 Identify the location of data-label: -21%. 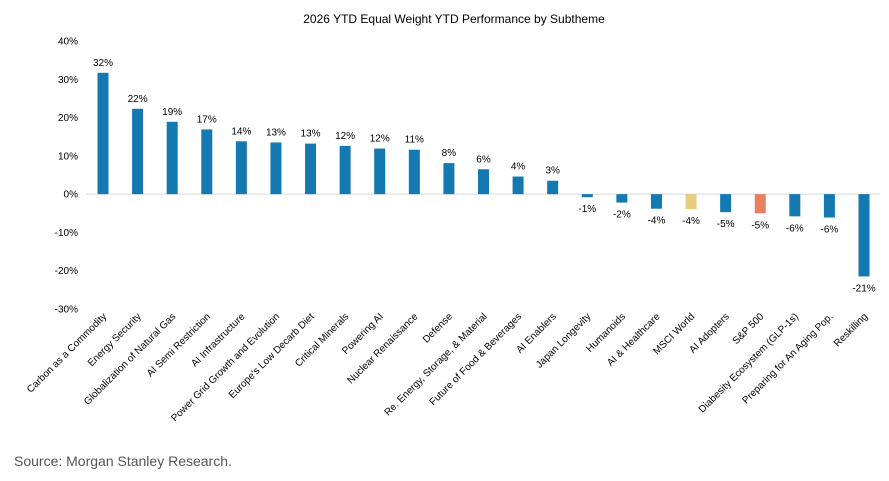
(863, 288).